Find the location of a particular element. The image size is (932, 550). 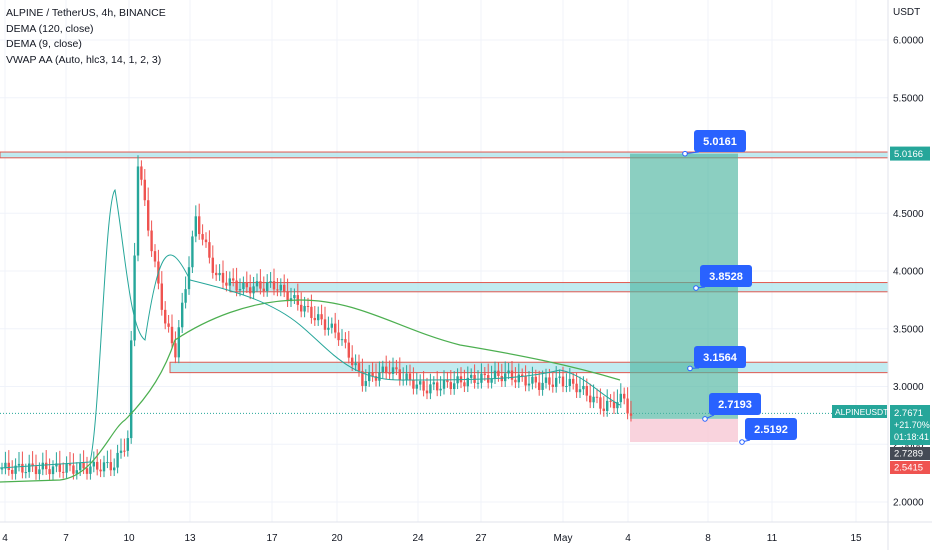

y-tick-label: 2.0000 is located at coordinates (908, 503).